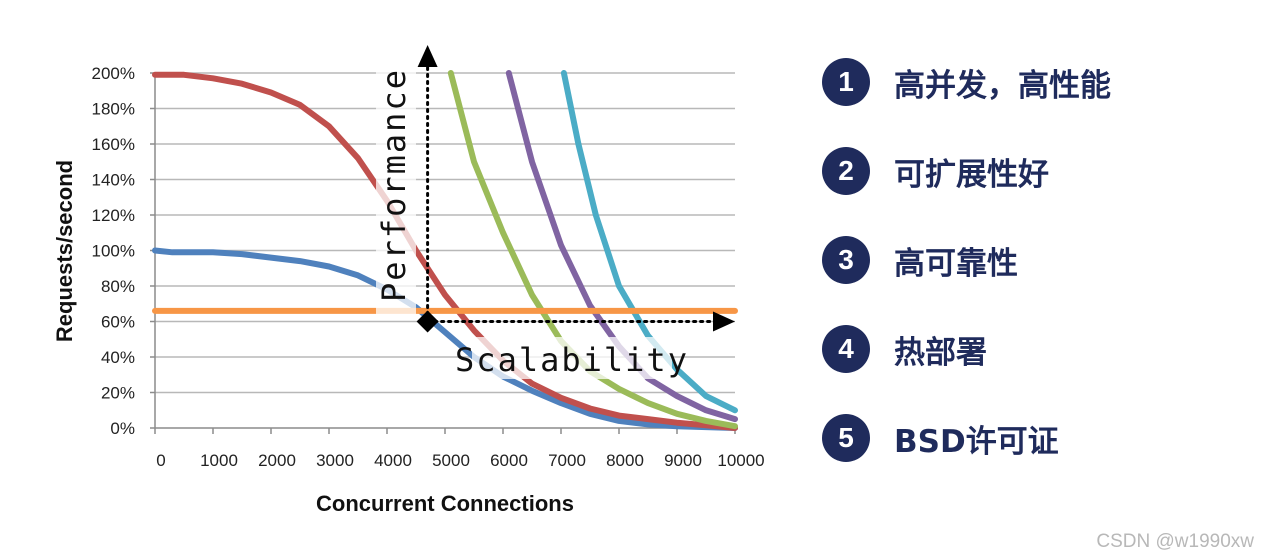 Image resolution: width=1262 pixels, height=559 pixels. I want to click on x-axis-title: Concurrent Connections, so click(445, 503).